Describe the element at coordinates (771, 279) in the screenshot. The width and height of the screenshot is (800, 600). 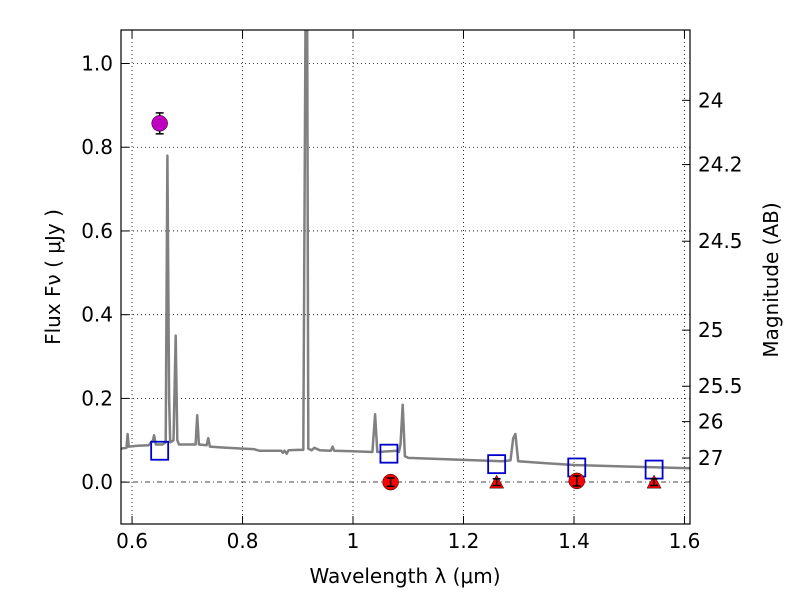
I see `y-axis-right-title: Magnitude (AB)` at that location.